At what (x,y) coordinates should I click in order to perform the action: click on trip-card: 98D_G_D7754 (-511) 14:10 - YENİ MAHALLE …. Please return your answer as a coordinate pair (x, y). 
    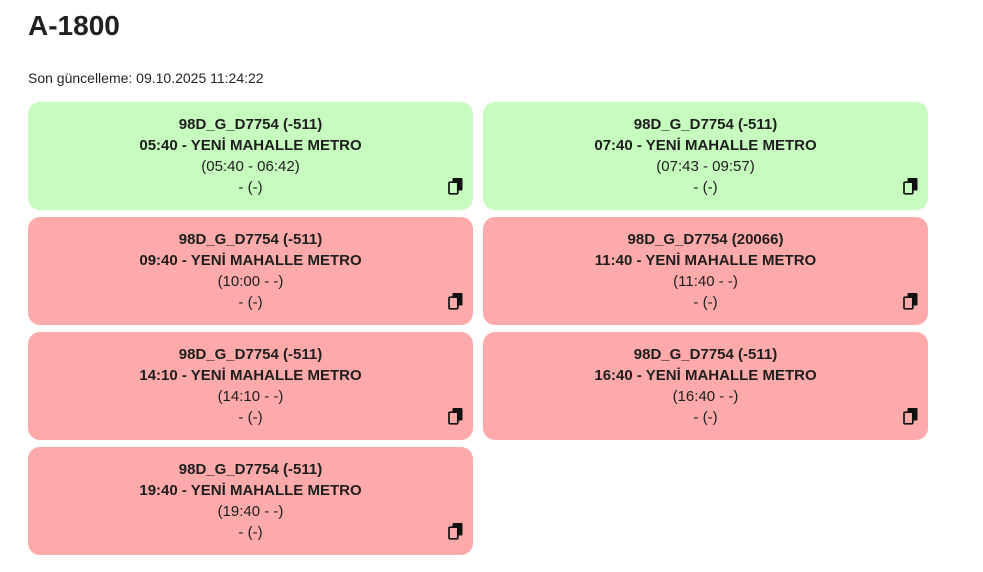
    Looking at the image, I should click on (250, 386).